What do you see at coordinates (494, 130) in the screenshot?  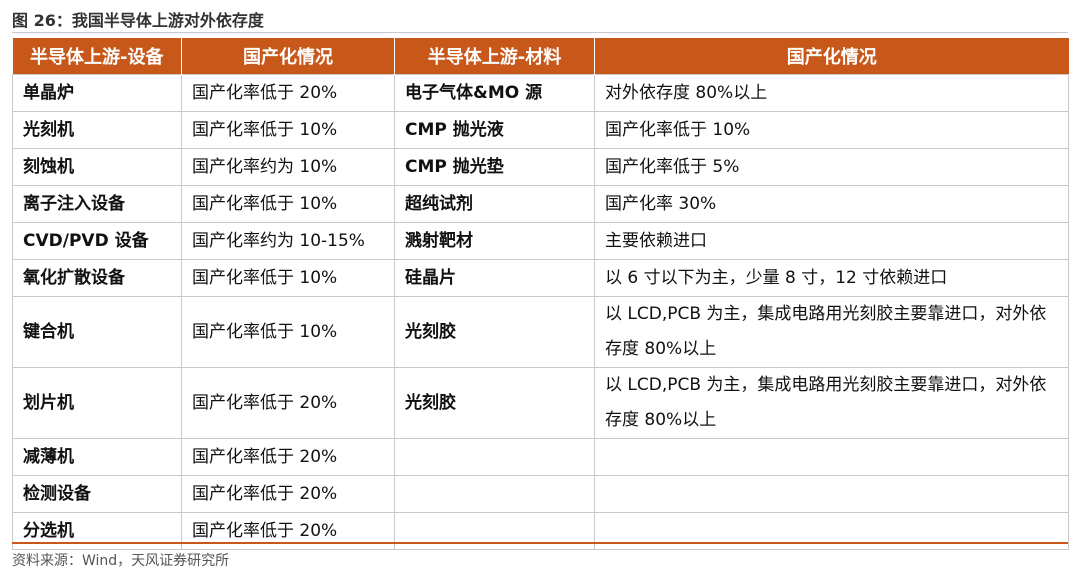 I see `material-cell: CMP 抛光液` at bounding box center [494, 130].